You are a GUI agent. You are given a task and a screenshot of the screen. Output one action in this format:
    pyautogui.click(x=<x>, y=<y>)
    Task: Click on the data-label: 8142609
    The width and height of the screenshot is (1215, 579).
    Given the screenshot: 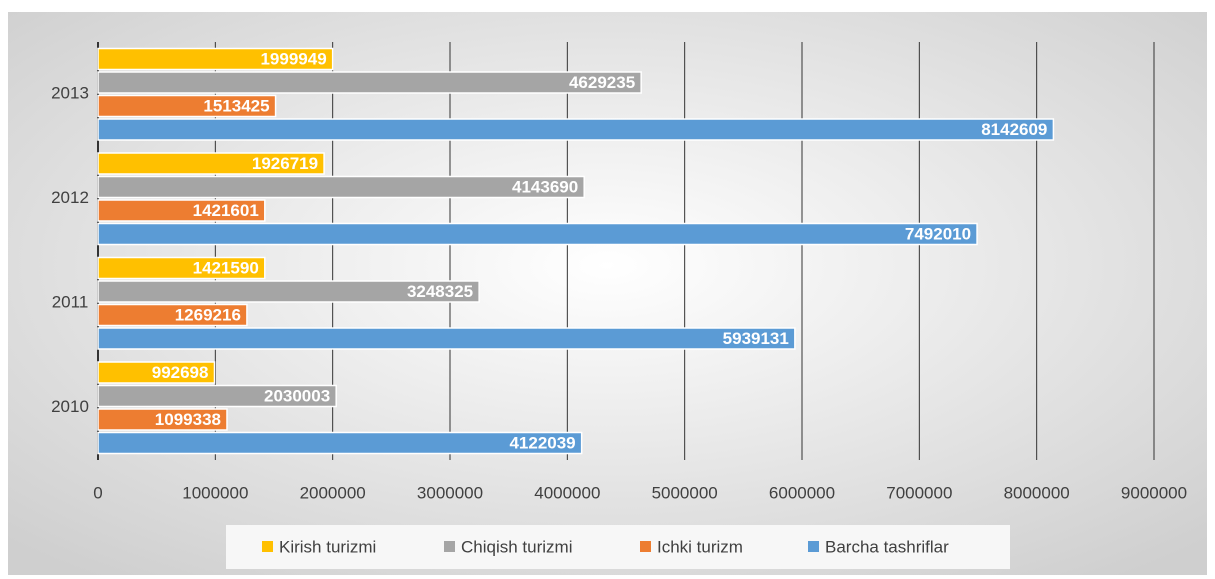 What is the action you would take?
    pyautogui.click(x=1014, y=129)
    